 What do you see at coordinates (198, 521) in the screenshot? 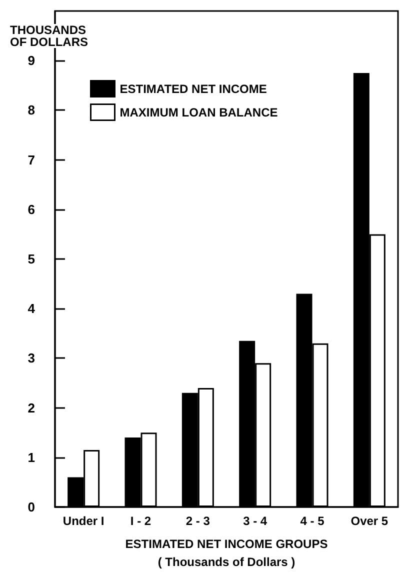
I see `x-tick-label: 2 - 3` at bounding box center [198, 521].